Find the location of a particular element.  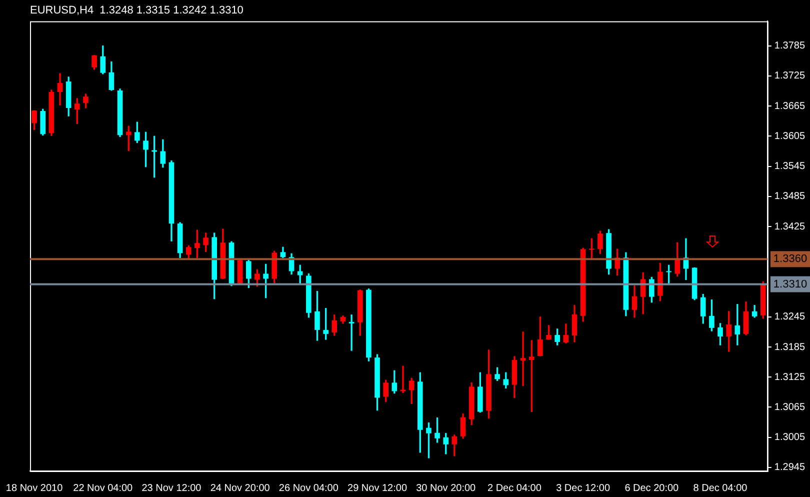

chart-title: EURUSD,H4 1.3248 1.3315 1.3242 1.3310 is located at coordinates (137, 10).